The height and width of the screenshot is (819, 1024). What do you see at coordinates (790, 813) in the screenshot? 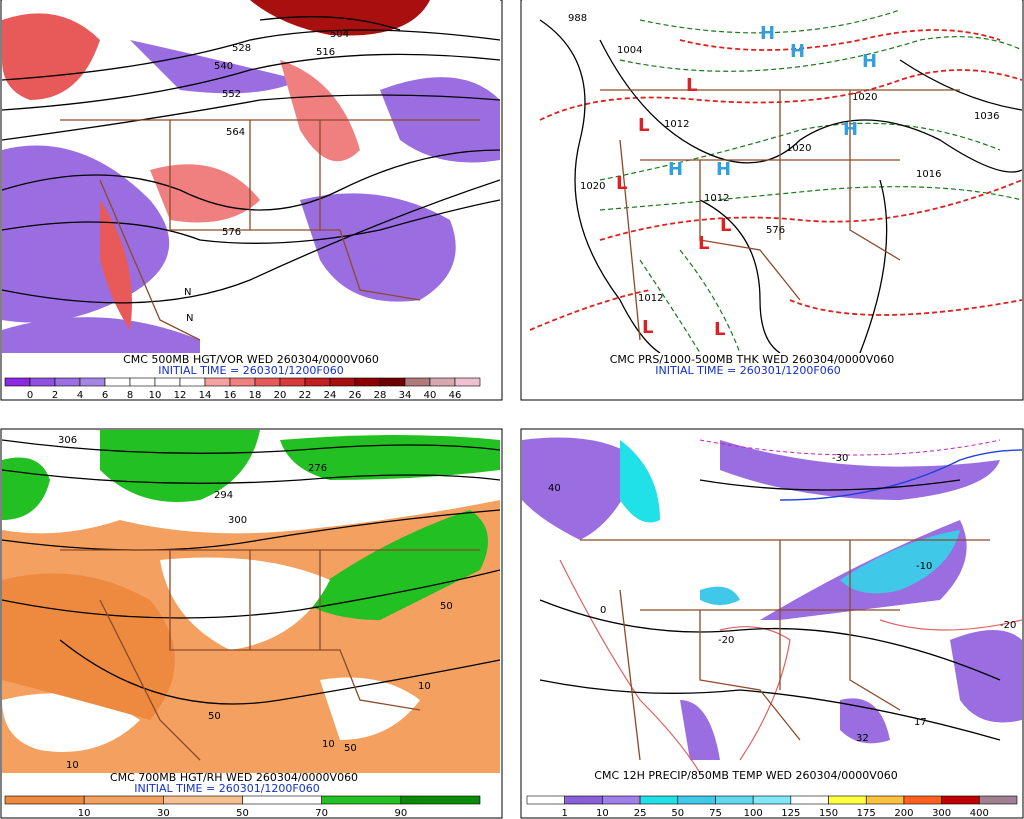
I see `colorbar-label: 125` at bounding box center [790, 813].